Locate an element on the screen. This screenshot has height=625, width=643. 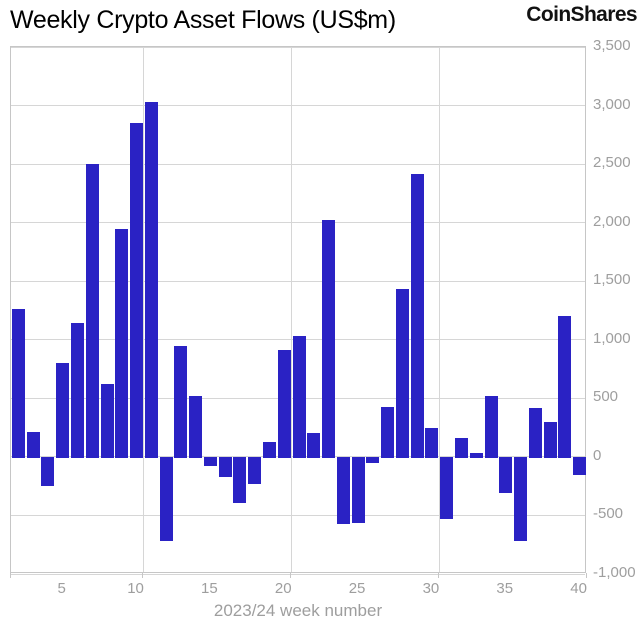
y-axis-label: 3,000 is located at coordinates (612, 104).